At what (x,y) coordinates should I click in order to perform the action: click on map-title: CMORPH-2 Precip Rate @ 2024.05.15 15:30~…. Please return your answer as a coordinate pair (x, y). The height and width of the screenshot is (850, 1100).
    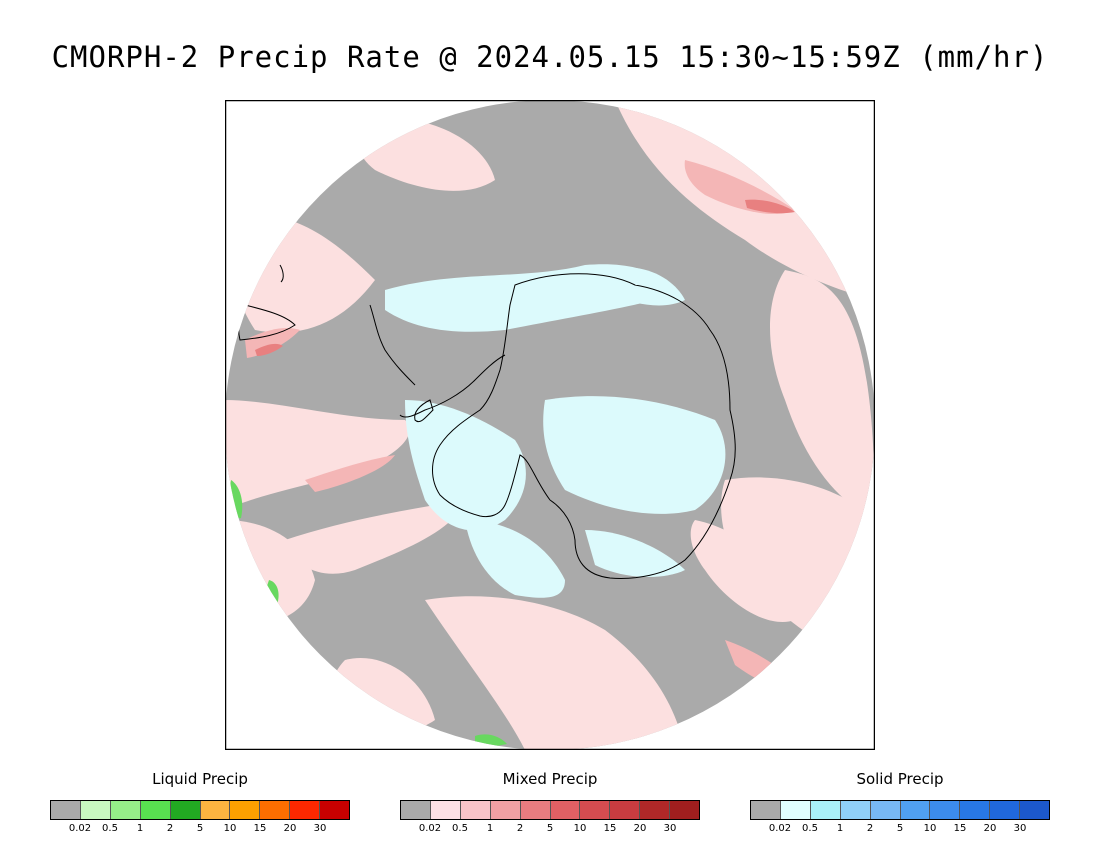
    Looking at the image, I should click on (550, 57).